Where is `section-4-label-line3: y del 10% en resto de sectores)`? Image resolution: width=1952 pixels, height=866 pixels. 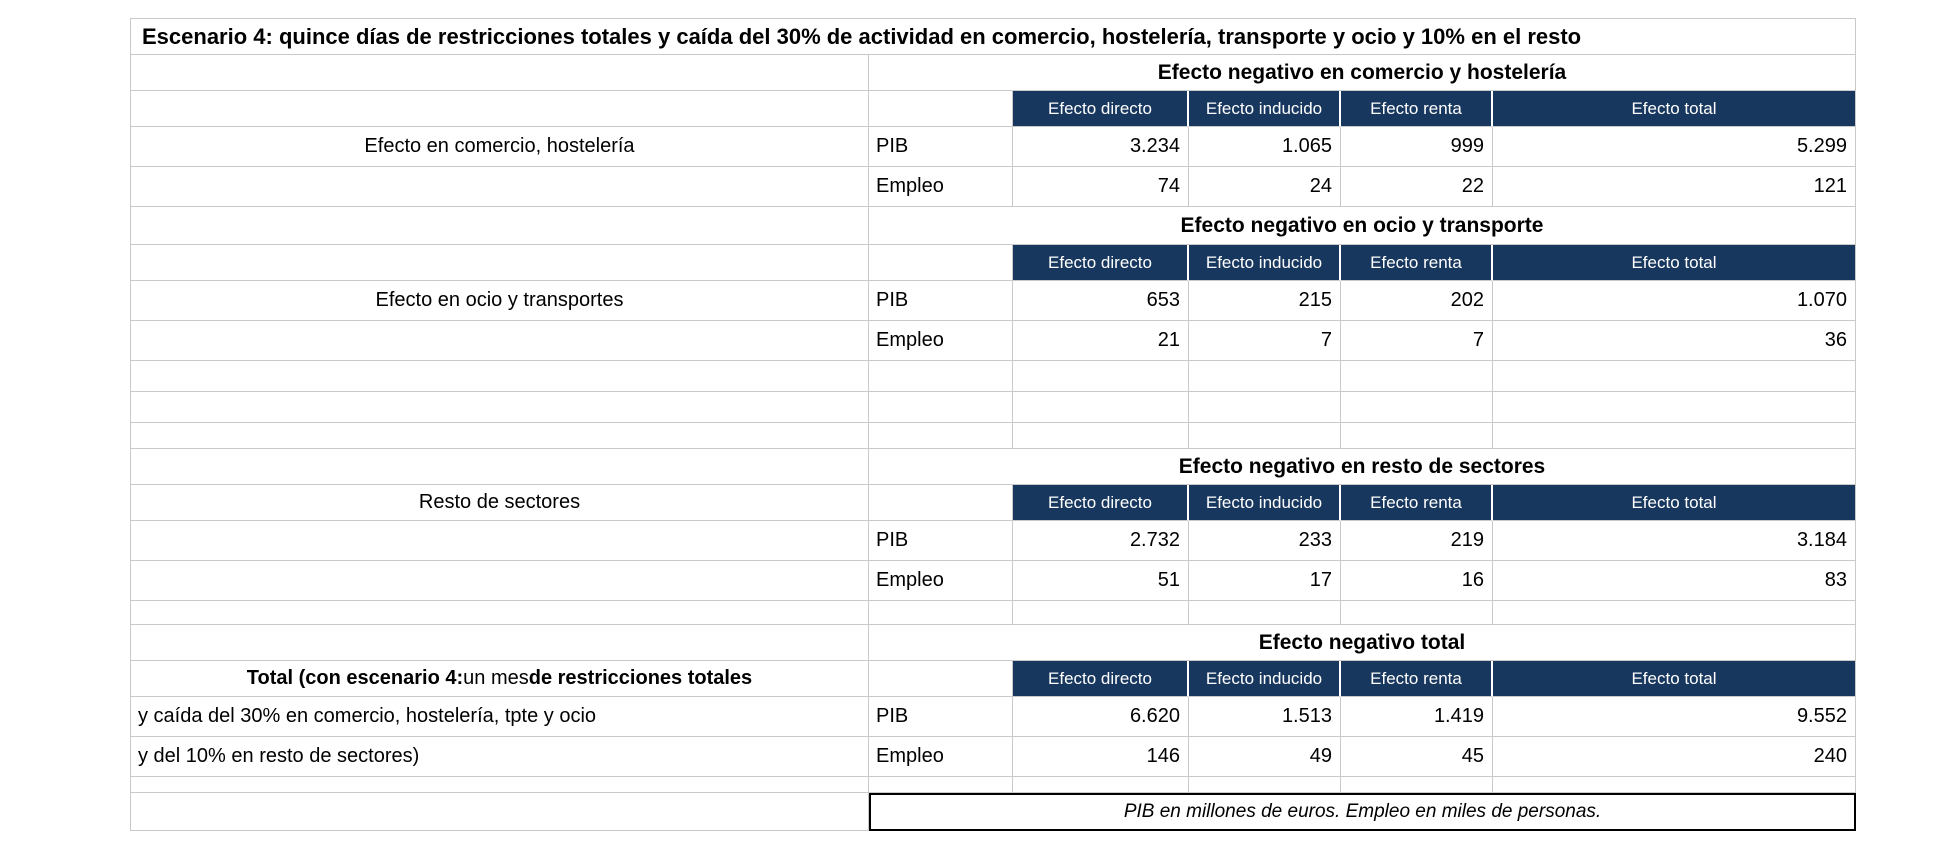 section-4-label-line3: y del 10% en resto de sectores) is located at coordinates (500, 757).